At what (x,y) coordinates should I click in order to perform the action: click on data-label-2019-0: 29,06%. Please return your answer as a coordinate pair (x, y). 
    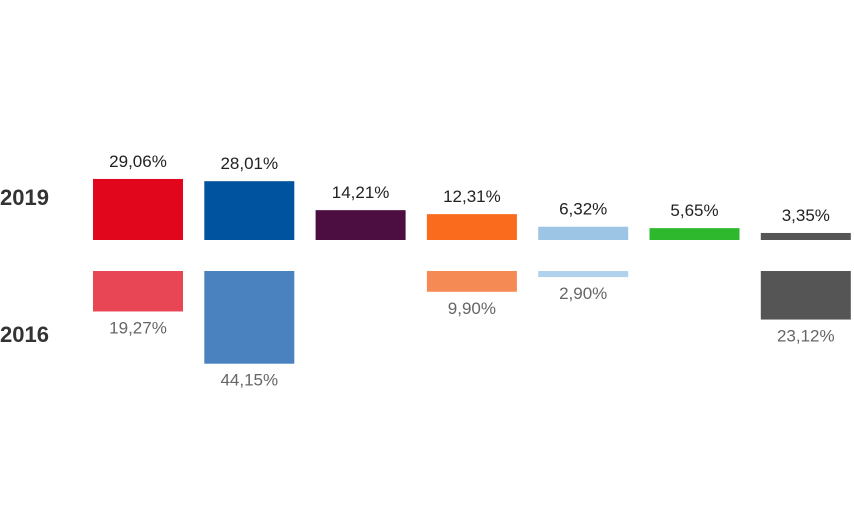
    Looking at the image, I should click on (138, 161).